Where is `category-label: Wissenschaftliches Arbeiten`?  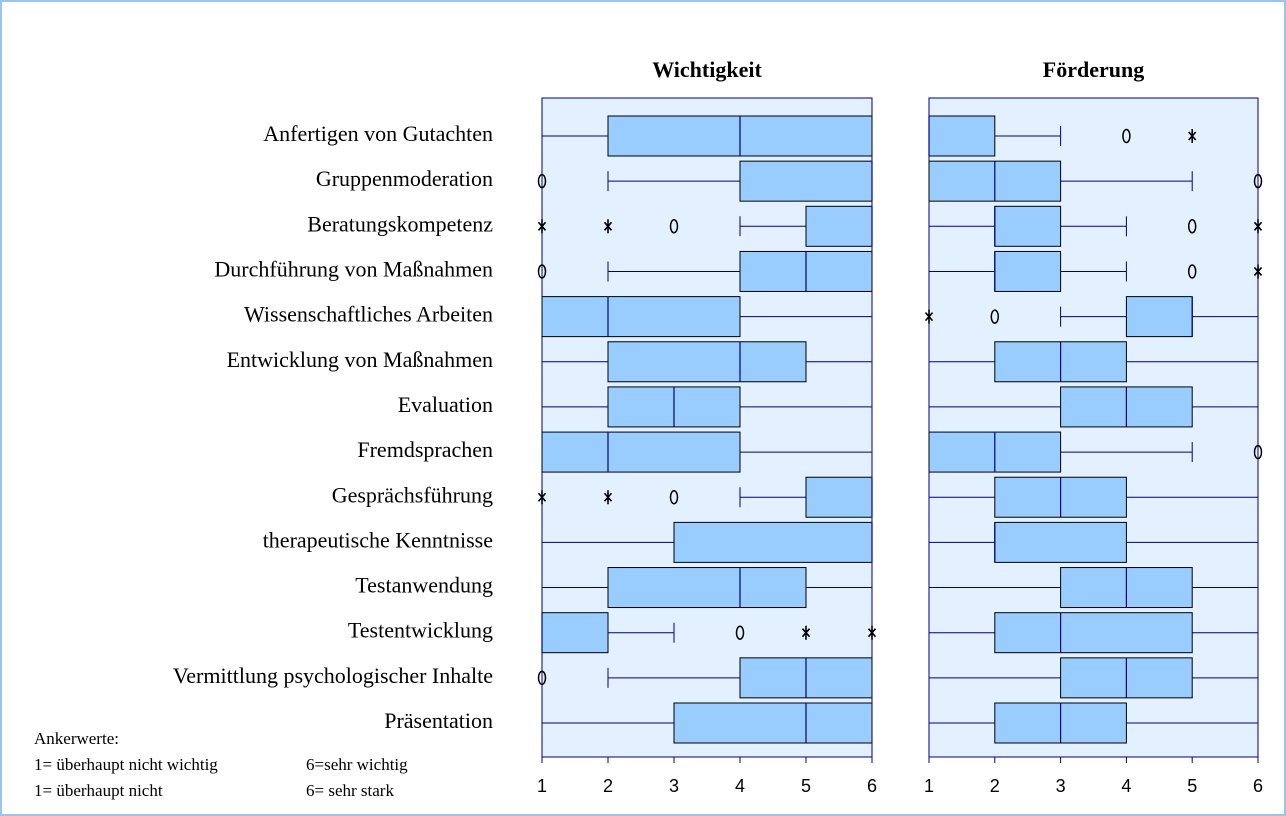 category-label: Wissenschaftliches Arbeiten is located at coordinates (368, 314).